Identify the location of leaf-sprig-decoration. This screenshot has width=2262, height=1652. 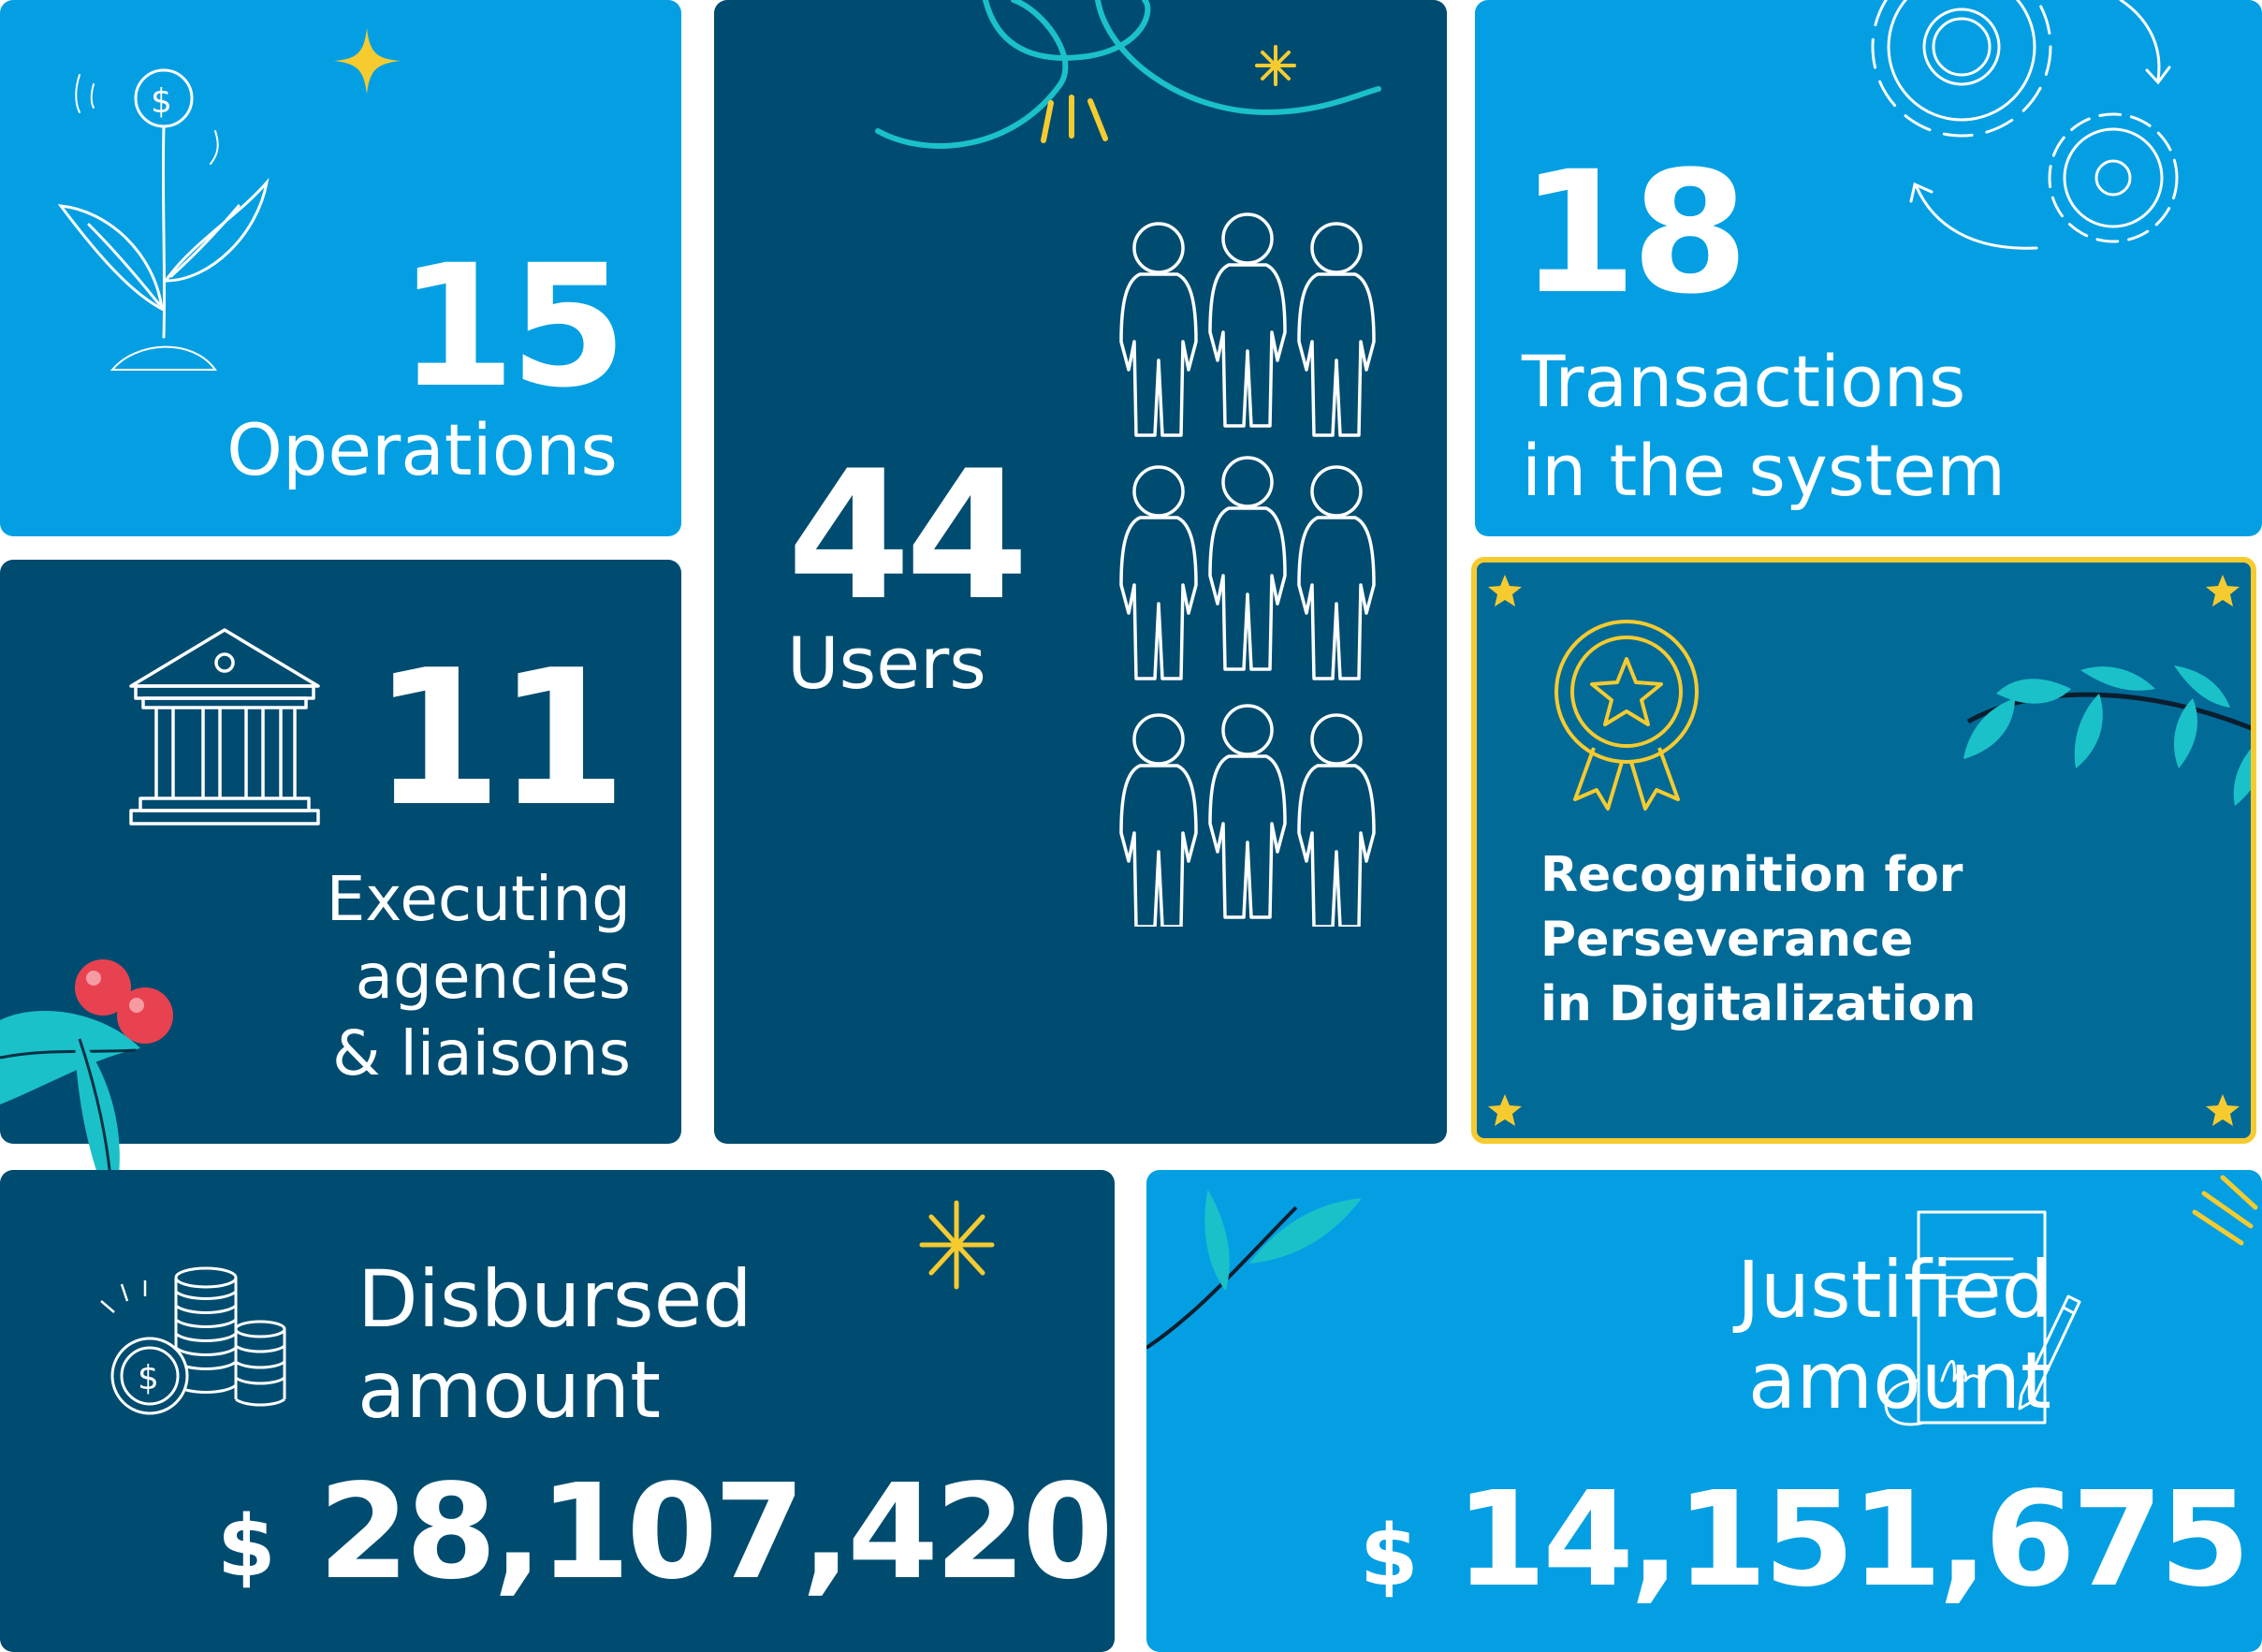
(1254, 1270).